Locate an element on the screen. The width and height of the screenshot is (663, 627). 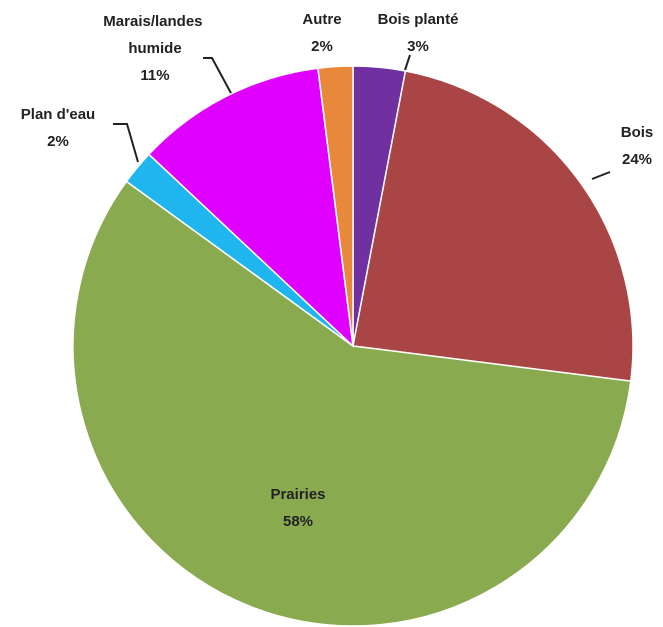
label-line: Marais/landes is located at coordinates (154, 21).